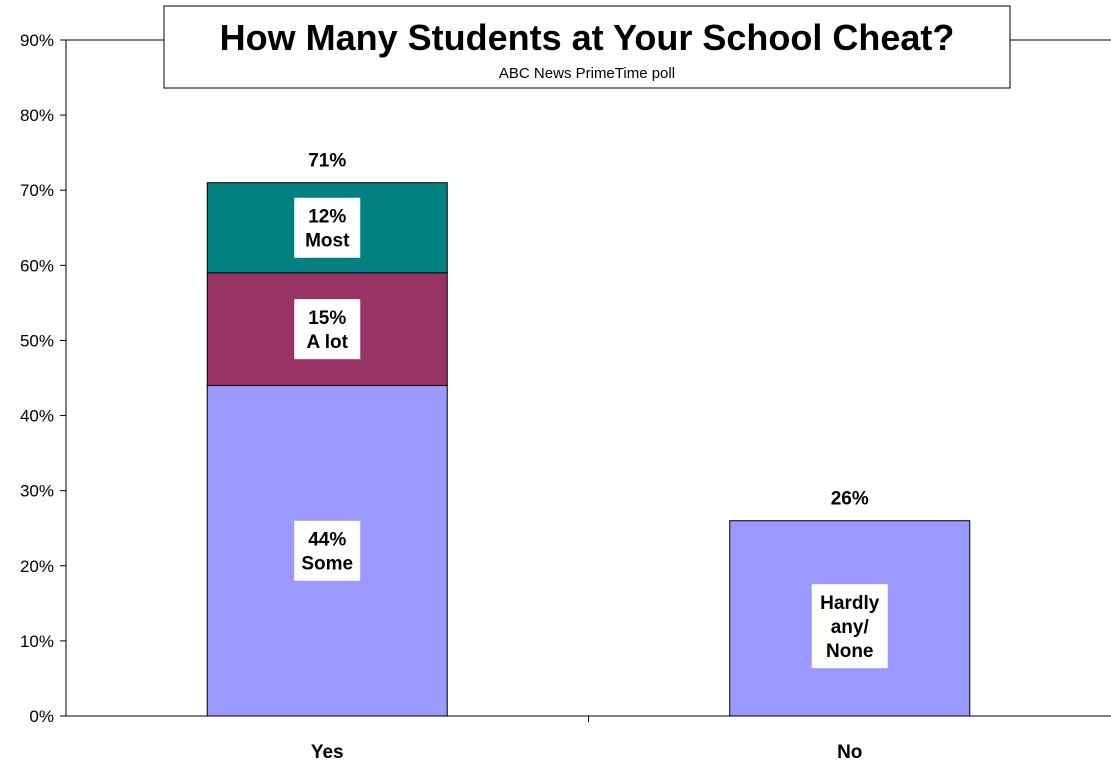  What do you see at coordinates (37, 416) in the screenshot?
I see `y-tick-label: 40%` at bounding box center [37, 416].